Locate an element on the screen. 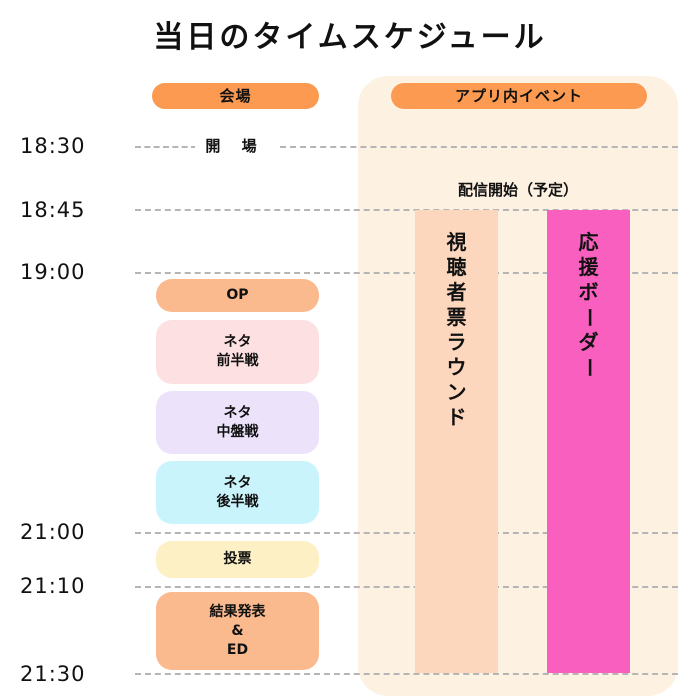 This screenshot has width=700, height=700. event-bar-viewer-vote: 視聴者票ラウンド is located at coordinates (456, 441).